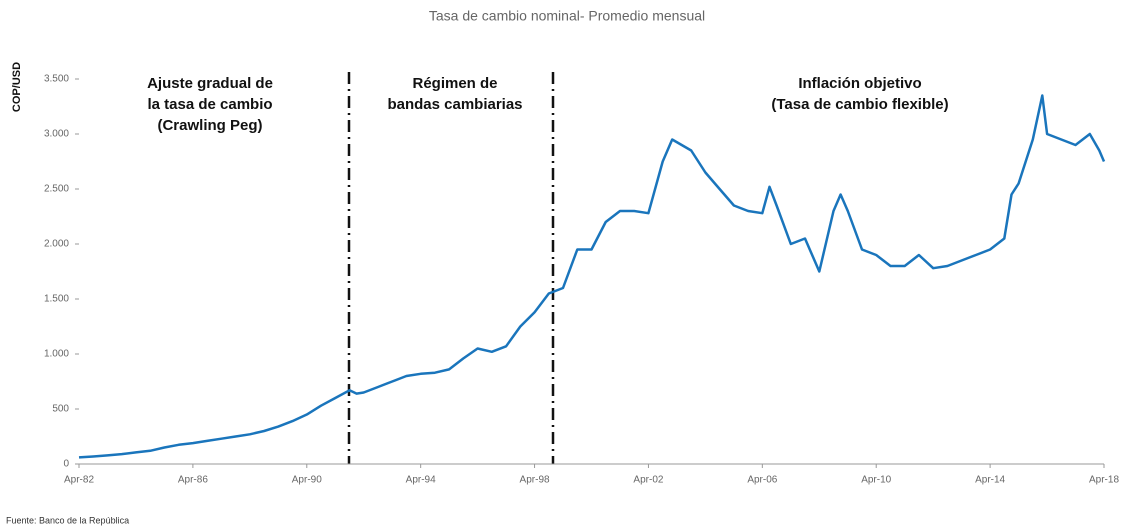 The image size is (1126, 532). I want to click on y-tick-label: 1.000, so click(56, 354).